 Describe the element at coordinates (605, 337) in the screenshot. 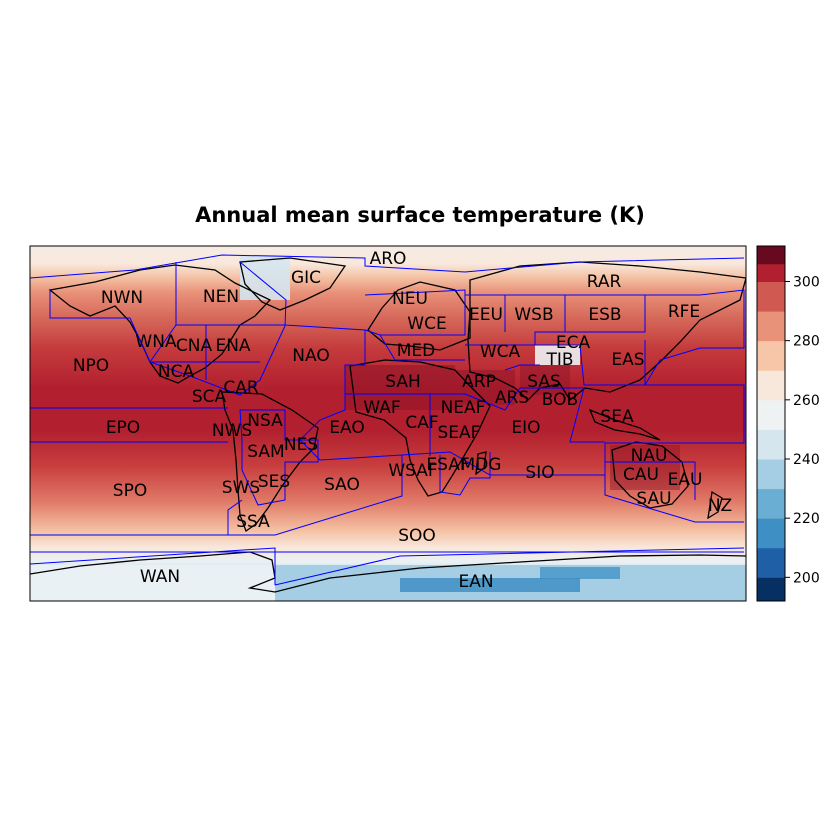

I see `boundary-asia-grid` at that location.